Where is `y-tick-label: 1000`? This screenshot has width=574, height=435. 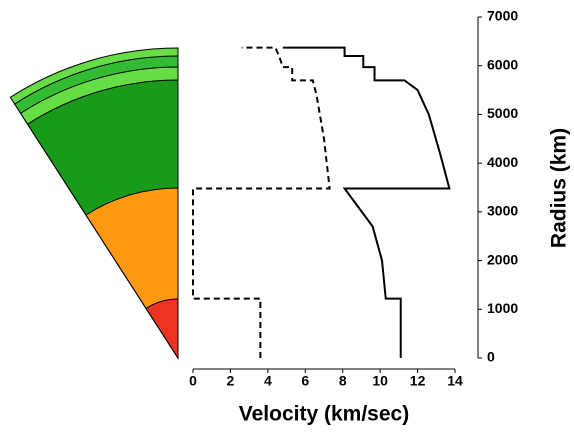
y-tick-label: 1000 is located at coordinates (502, 308).